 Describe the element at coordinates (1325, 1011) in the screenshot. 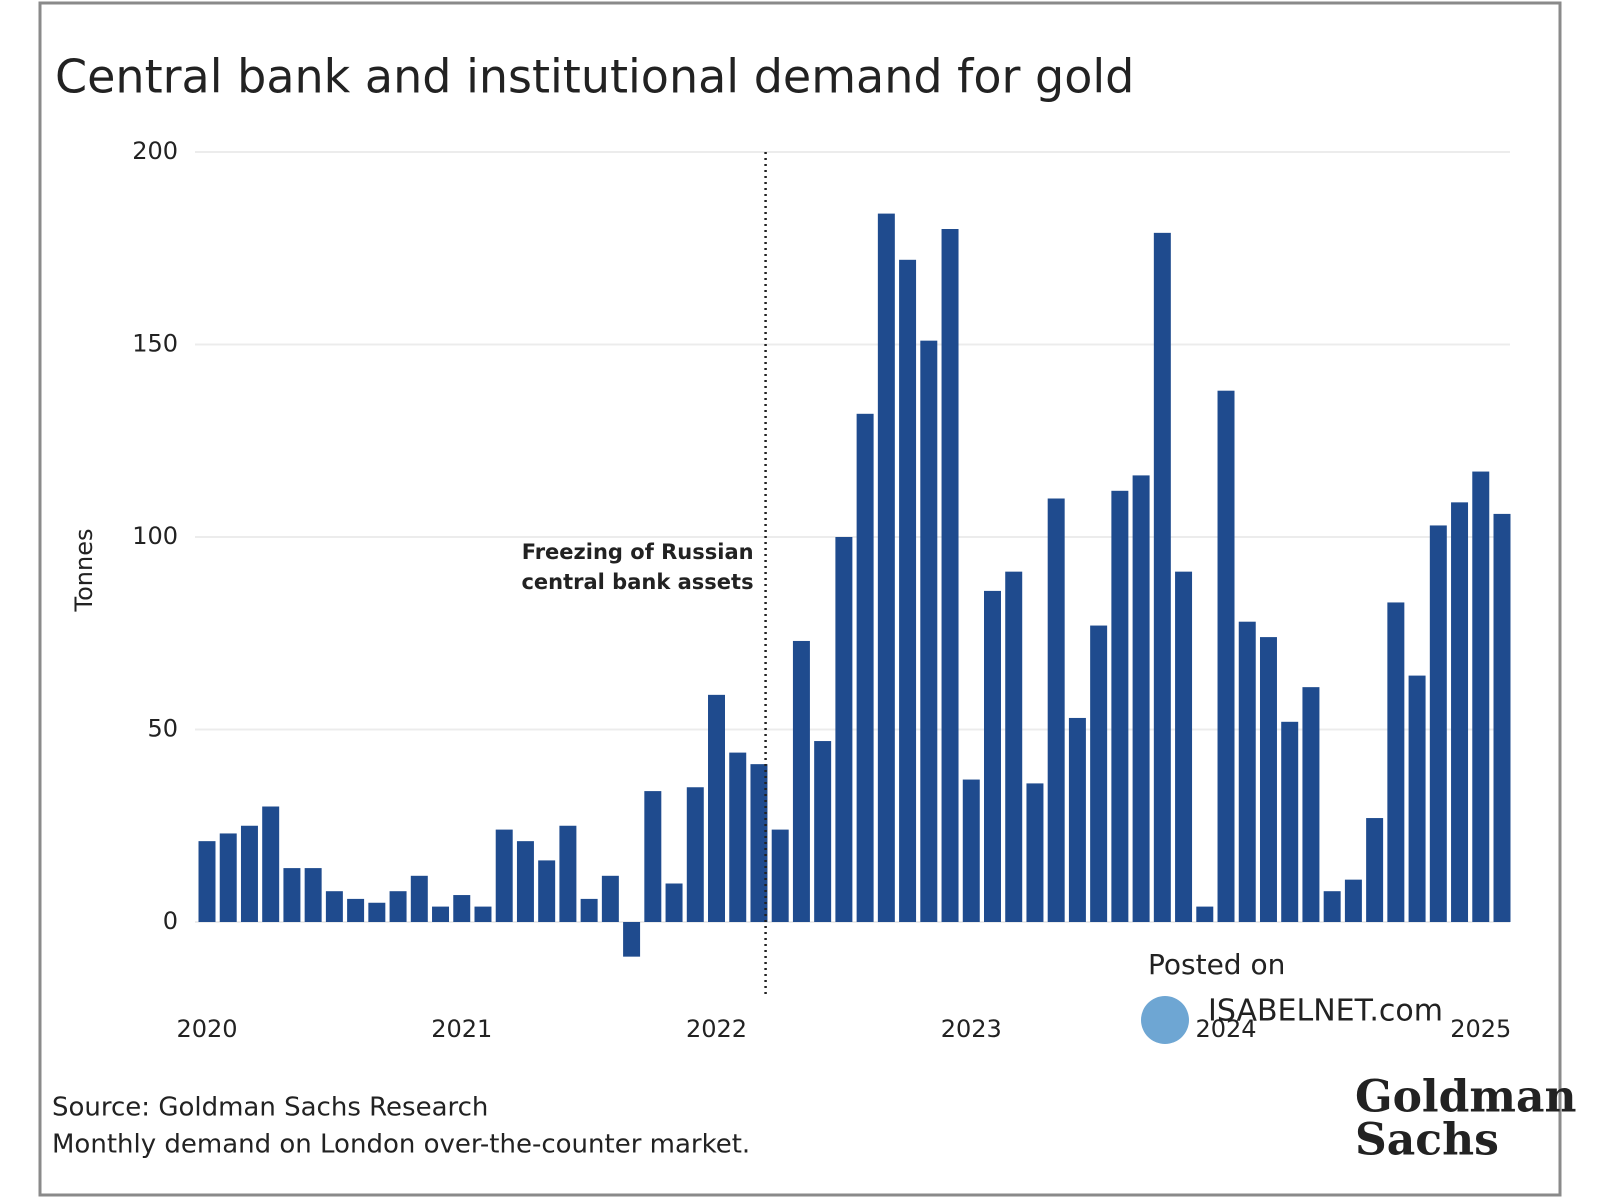

I see `watermark: ISABELNET.com` at that location.